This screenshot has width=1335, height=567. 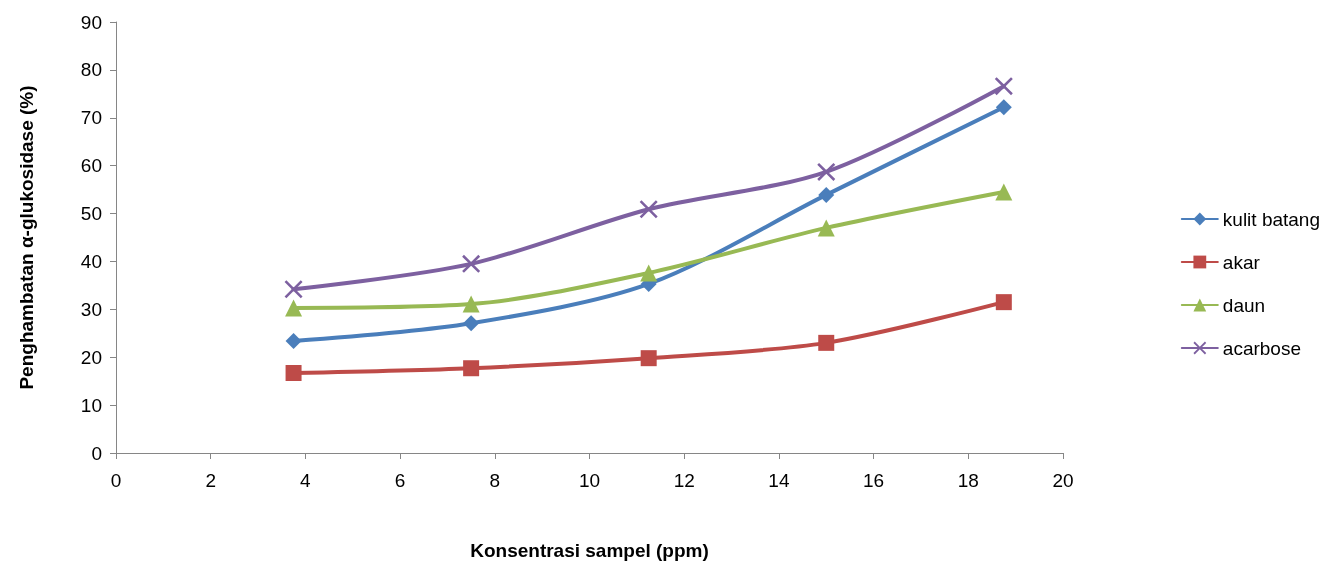 I want to click on y-tick-label: 80, so click(x=91, y=70).